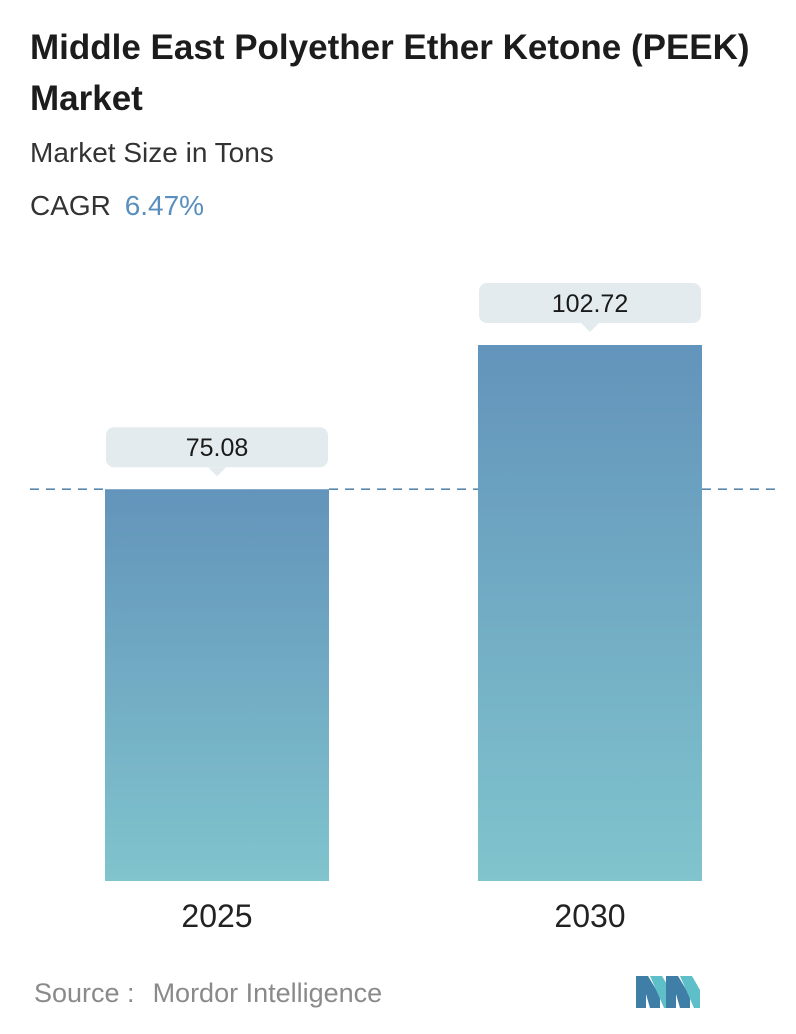  I want to click on cagr-label: CAGR, so click(70, 205).